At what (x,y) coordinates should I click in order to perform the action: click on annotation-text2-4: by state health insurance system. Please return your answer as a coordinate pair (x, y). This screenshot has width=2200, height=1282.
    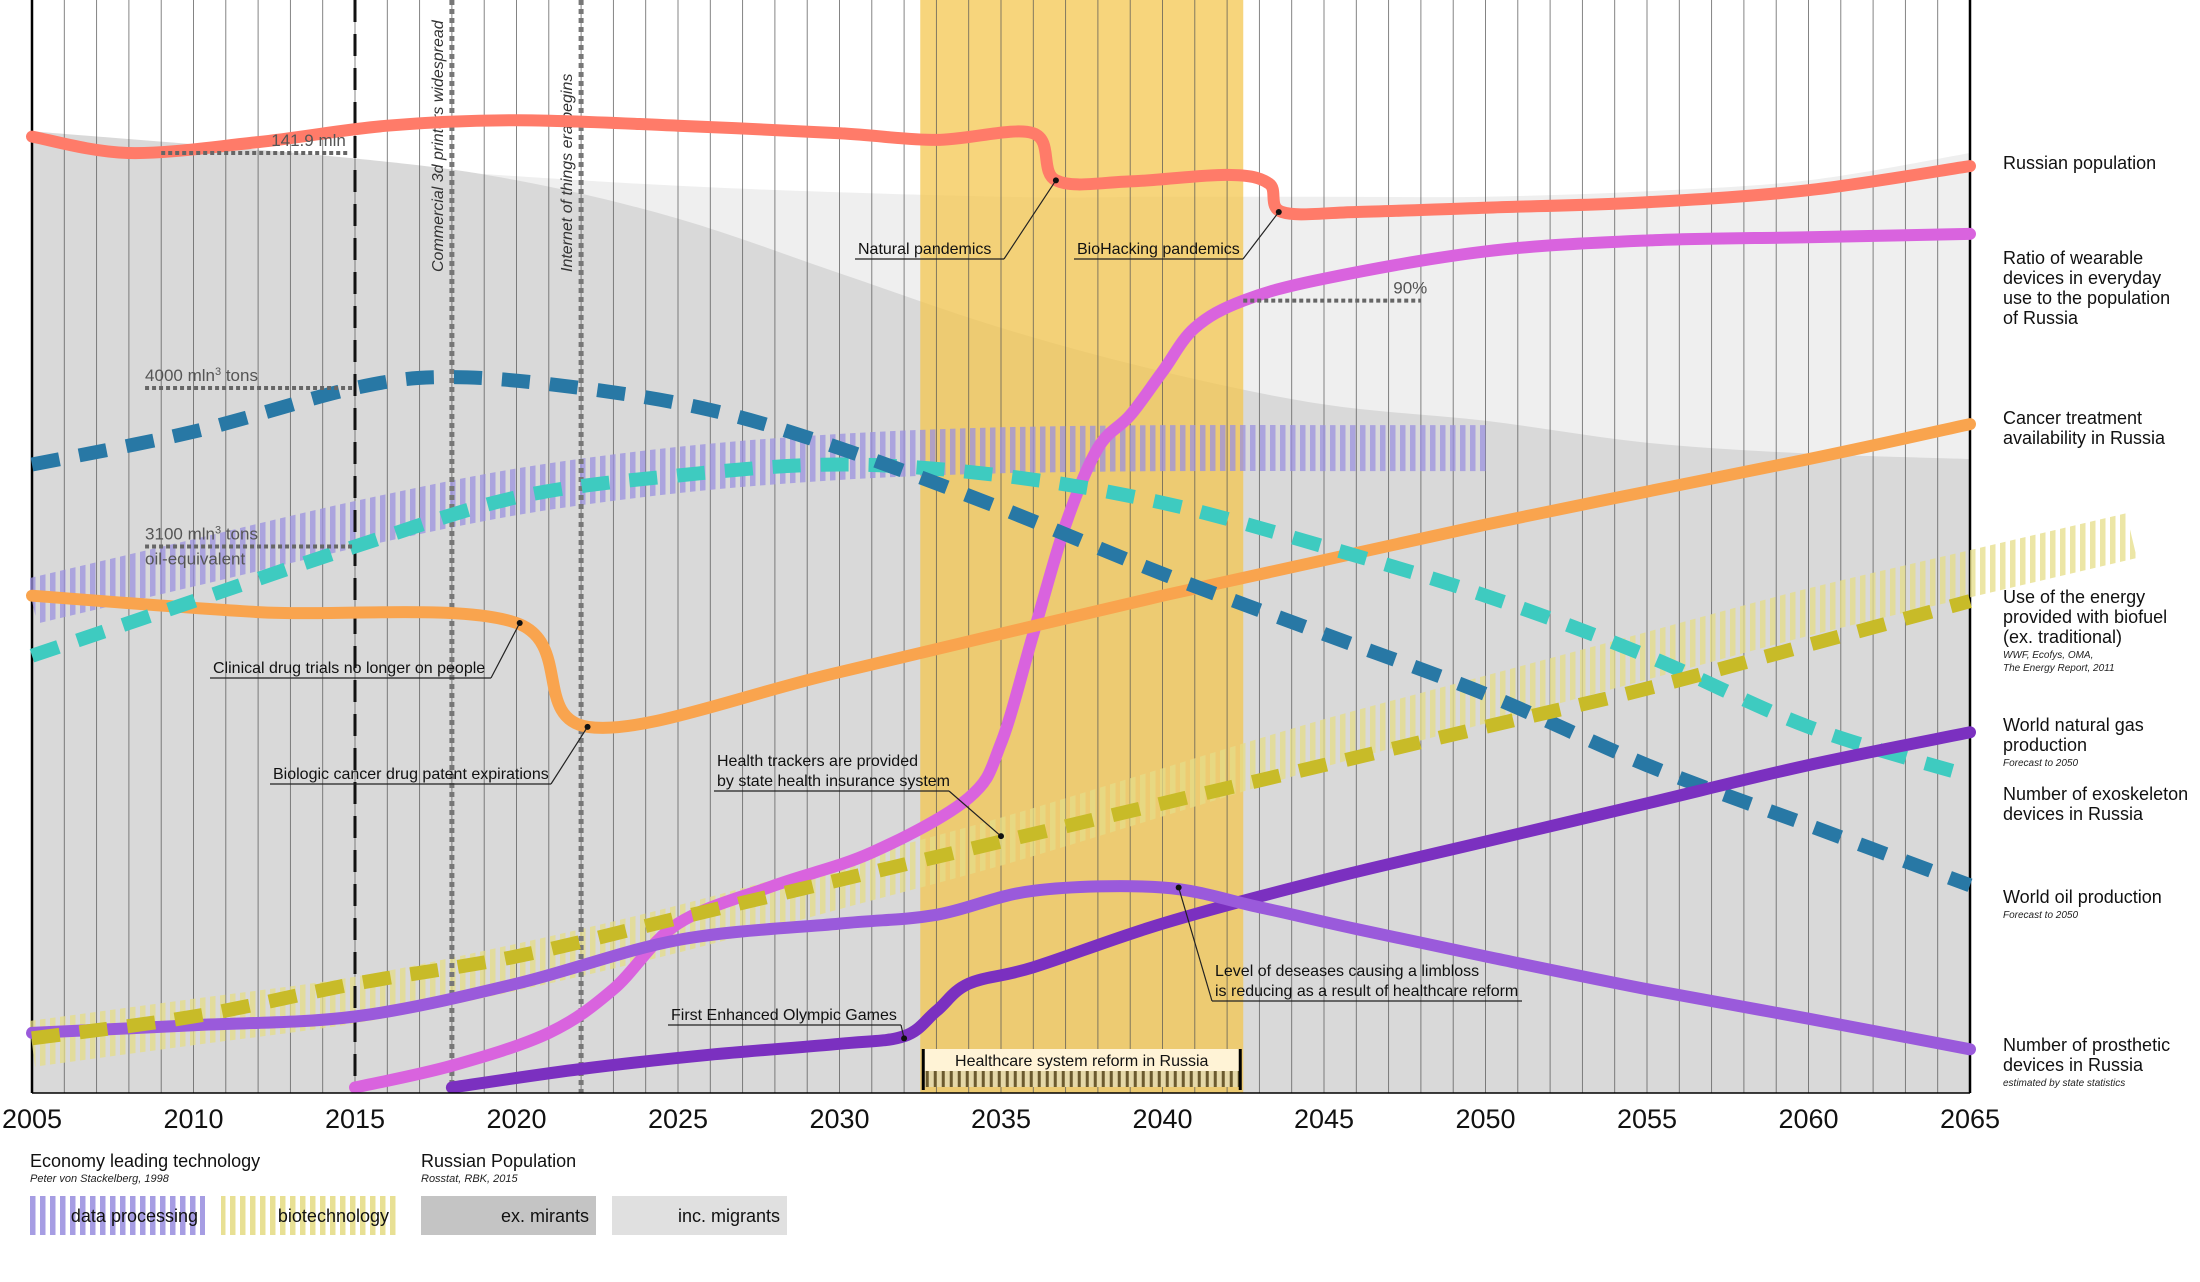
    Looking at the image, I should click on (833, 781).